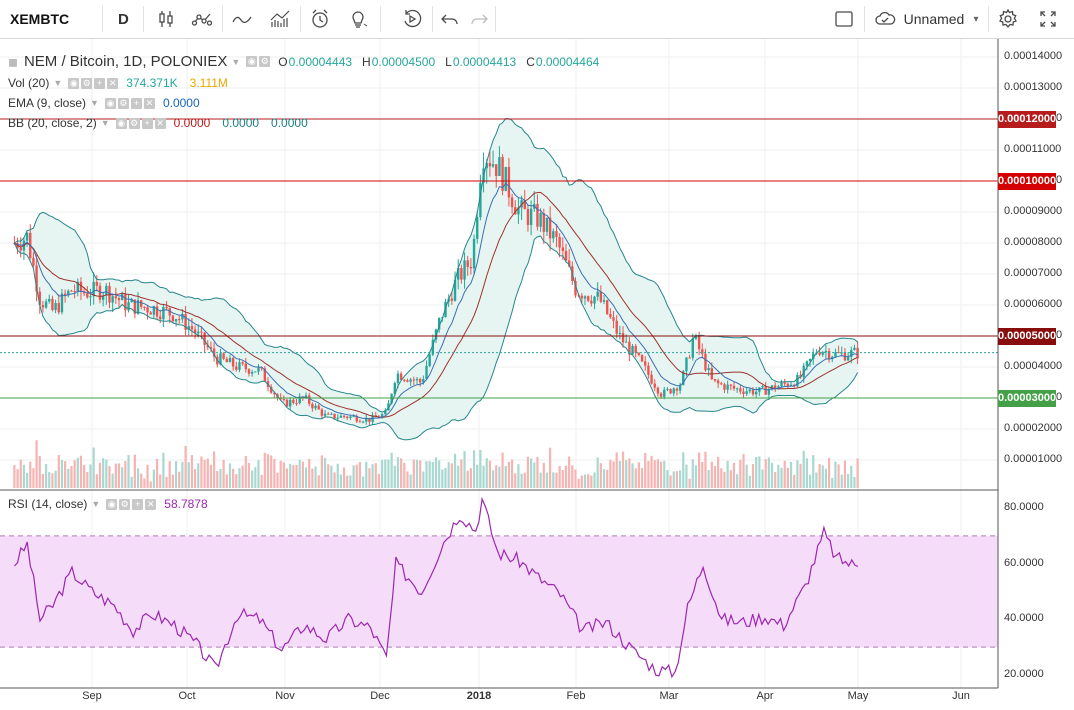  I want to click on horizontal-line-price-label: 0.00012000, so click(1027, 119).